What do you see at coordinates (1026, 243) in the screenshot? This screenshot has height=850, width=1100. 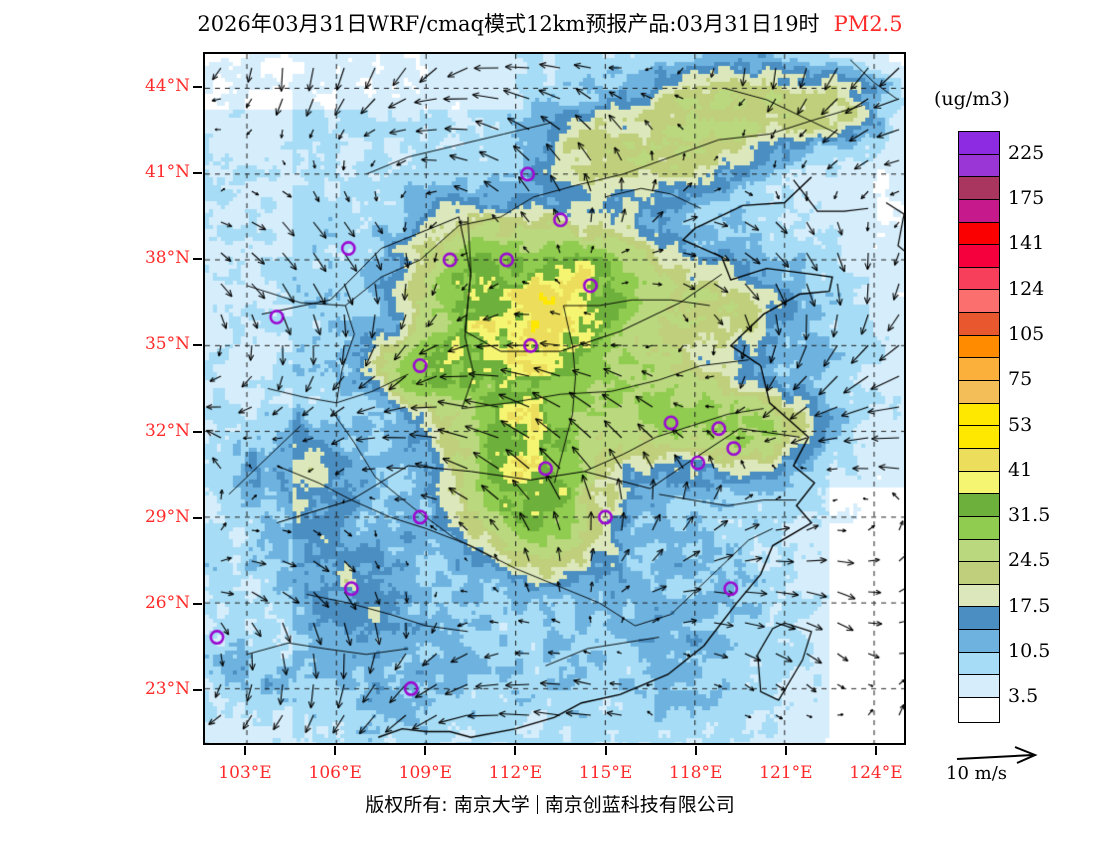 I see `colorbar-tick-label: 141` at bounding box center [1026, 243].